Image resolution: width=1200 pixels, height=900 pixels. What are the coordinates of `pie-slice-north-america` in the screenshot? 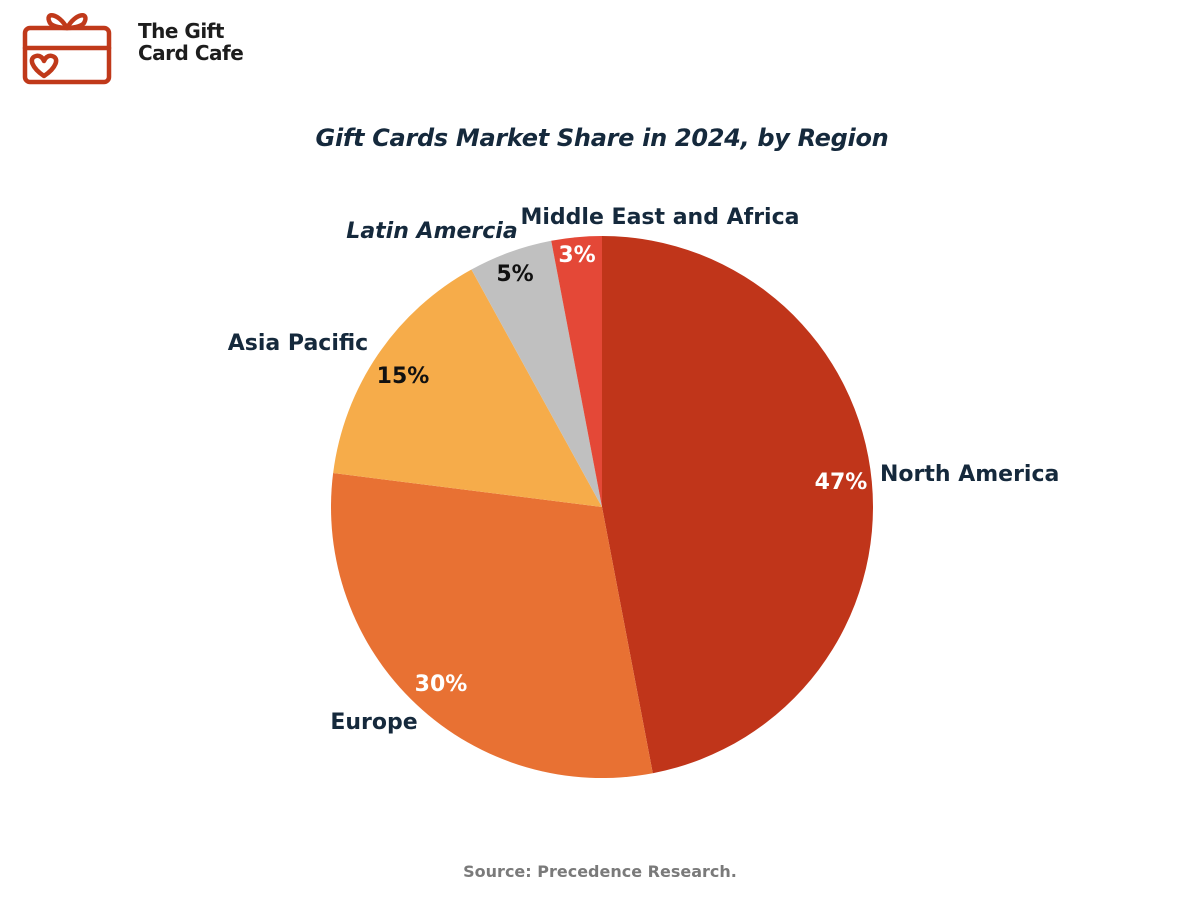 It's located at (738, 505).